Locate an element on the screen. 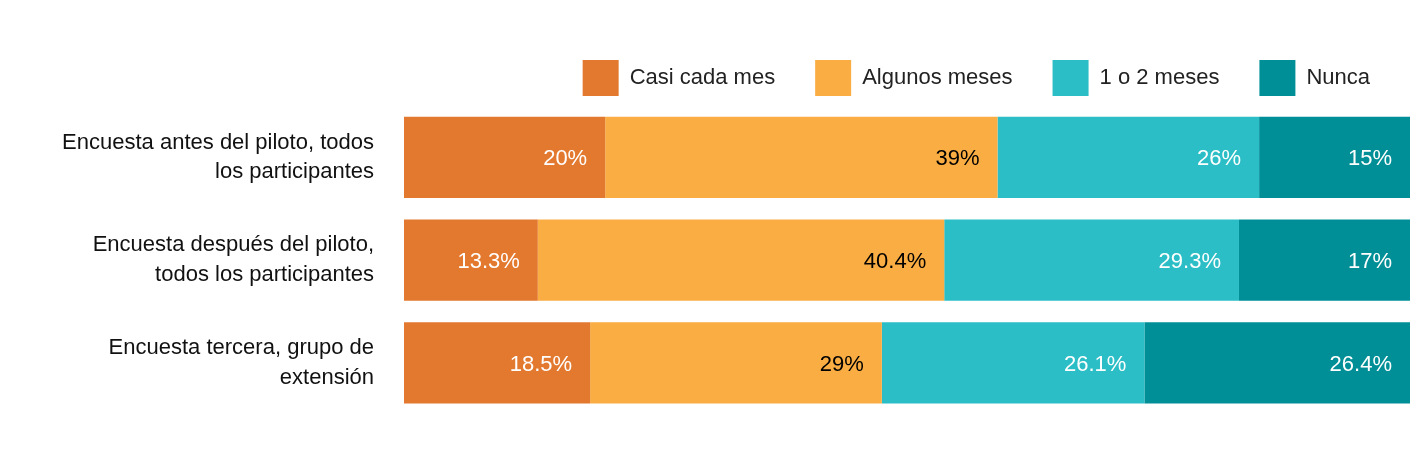  data-label: 40.4% is located at coordinates (895, 261).